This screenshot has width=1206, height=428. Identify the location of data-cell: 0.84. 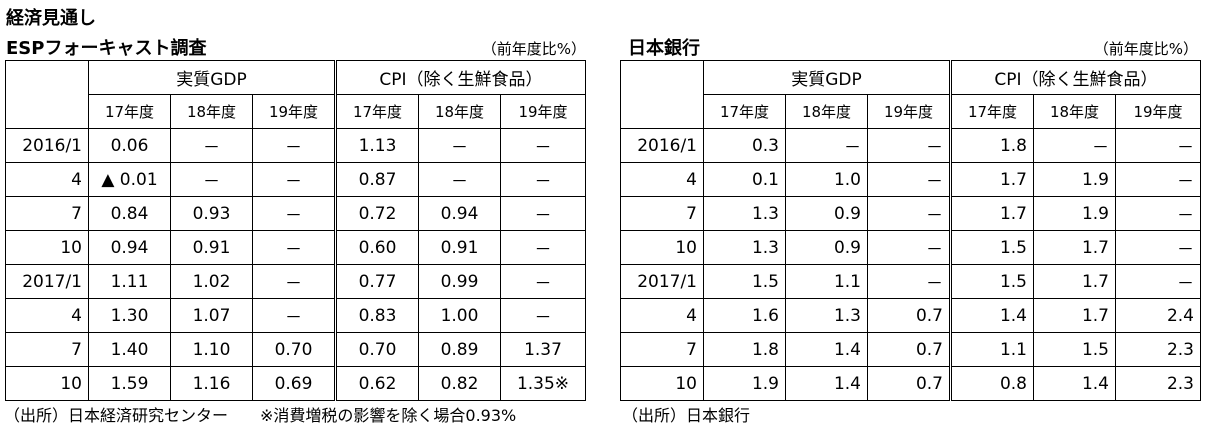
(129, 213).